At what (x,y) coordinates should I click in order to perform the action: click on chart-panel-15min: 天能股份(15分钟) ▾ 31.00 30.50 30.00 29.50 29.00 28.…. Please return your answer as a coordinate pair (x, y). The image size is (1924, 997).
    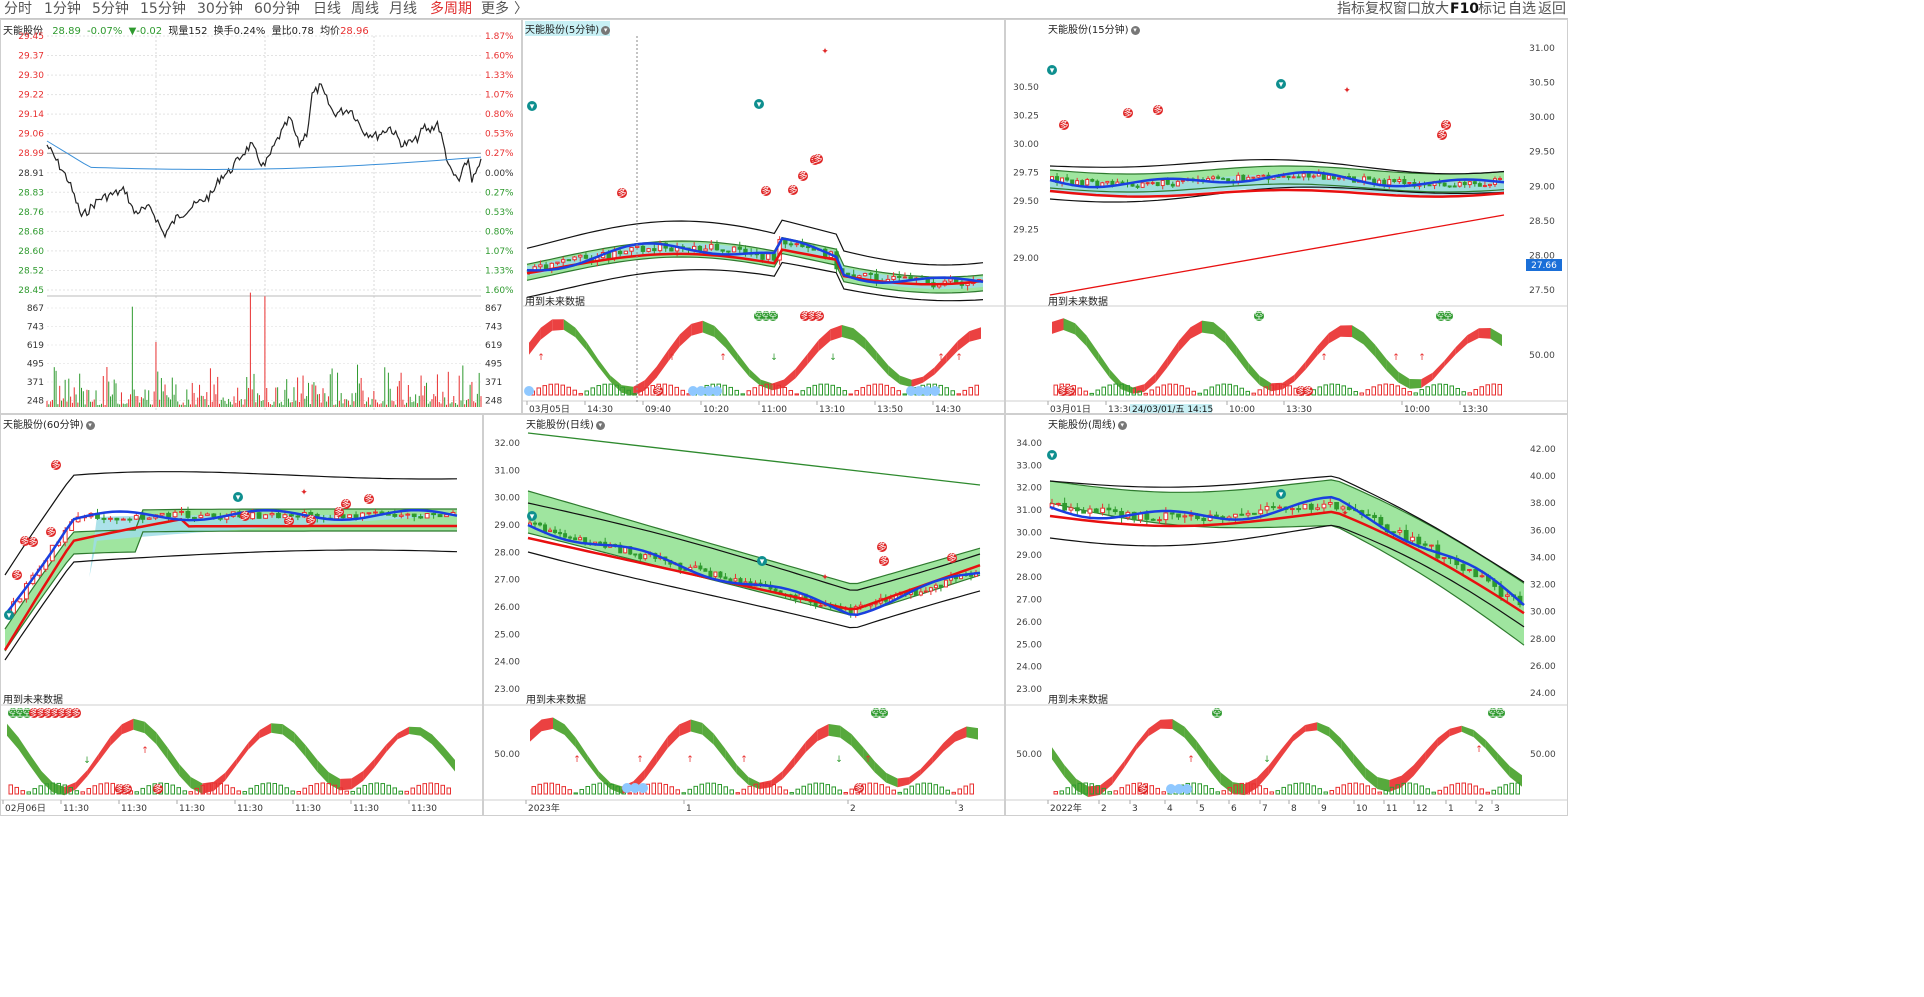
    Looking at the image, I should click on (1286, 216).